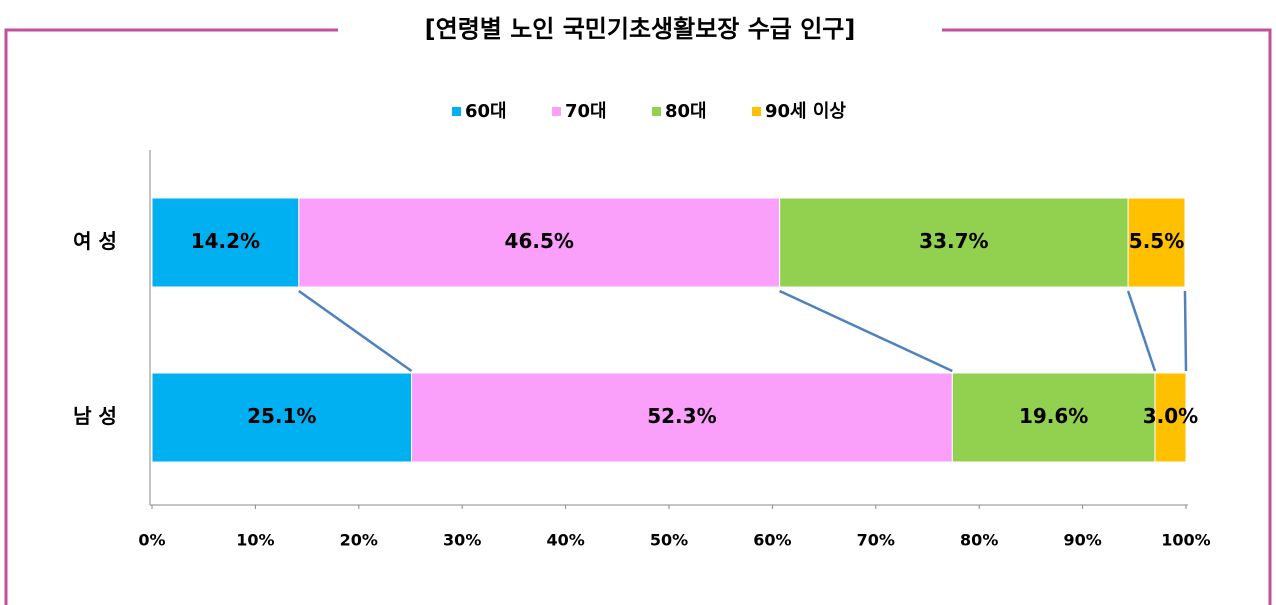  What do you see at coordinates (359, 540) in the screenshot?
I see `x-tick-label: 20%` at bounding box center [359, 540].